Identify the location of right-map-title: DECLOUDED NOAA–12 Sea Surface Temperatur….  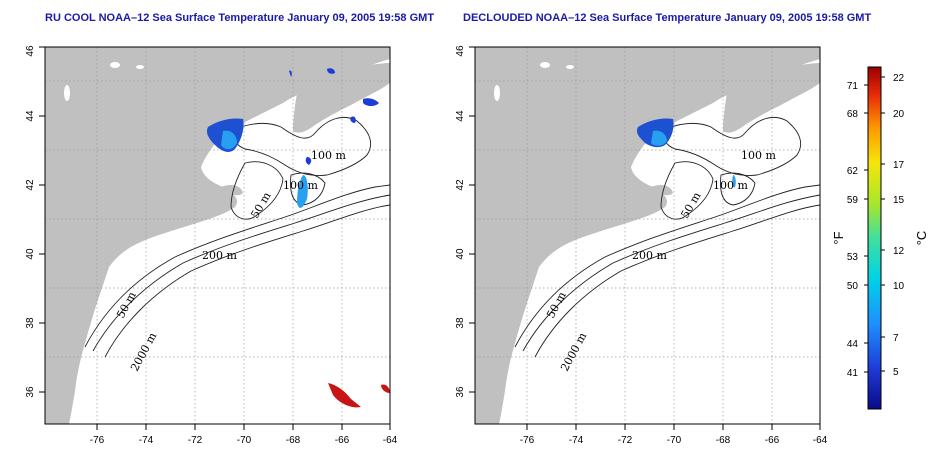
(667, 18).